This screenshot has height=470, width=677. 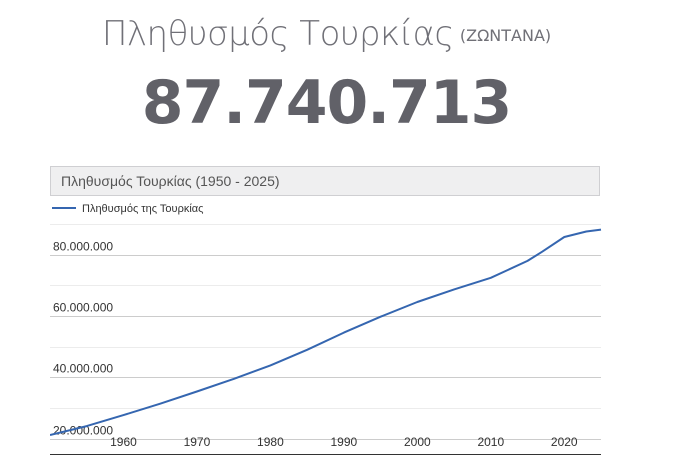 What do you see at coordinates (170, 181) in the screenshot?
I see `chart-title: Πληθυσμός Τουρκίας (1950 - 2025)` at bounding box center [170, 181].